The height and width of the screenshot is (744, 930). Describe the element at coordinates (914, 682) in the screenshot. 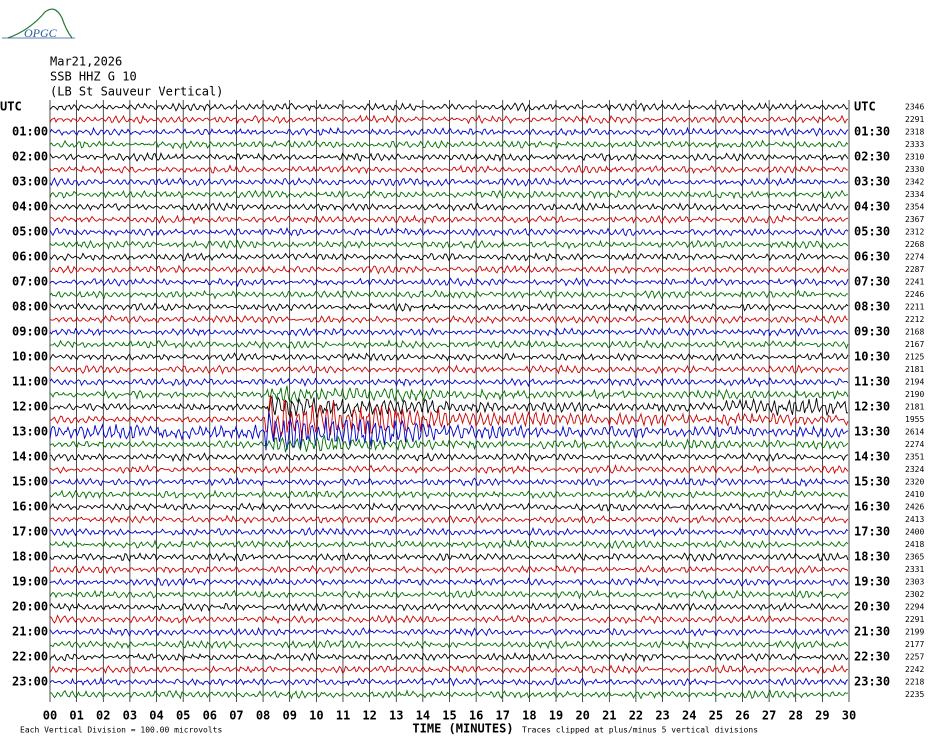

I see `trace-count: 2218` at that location.